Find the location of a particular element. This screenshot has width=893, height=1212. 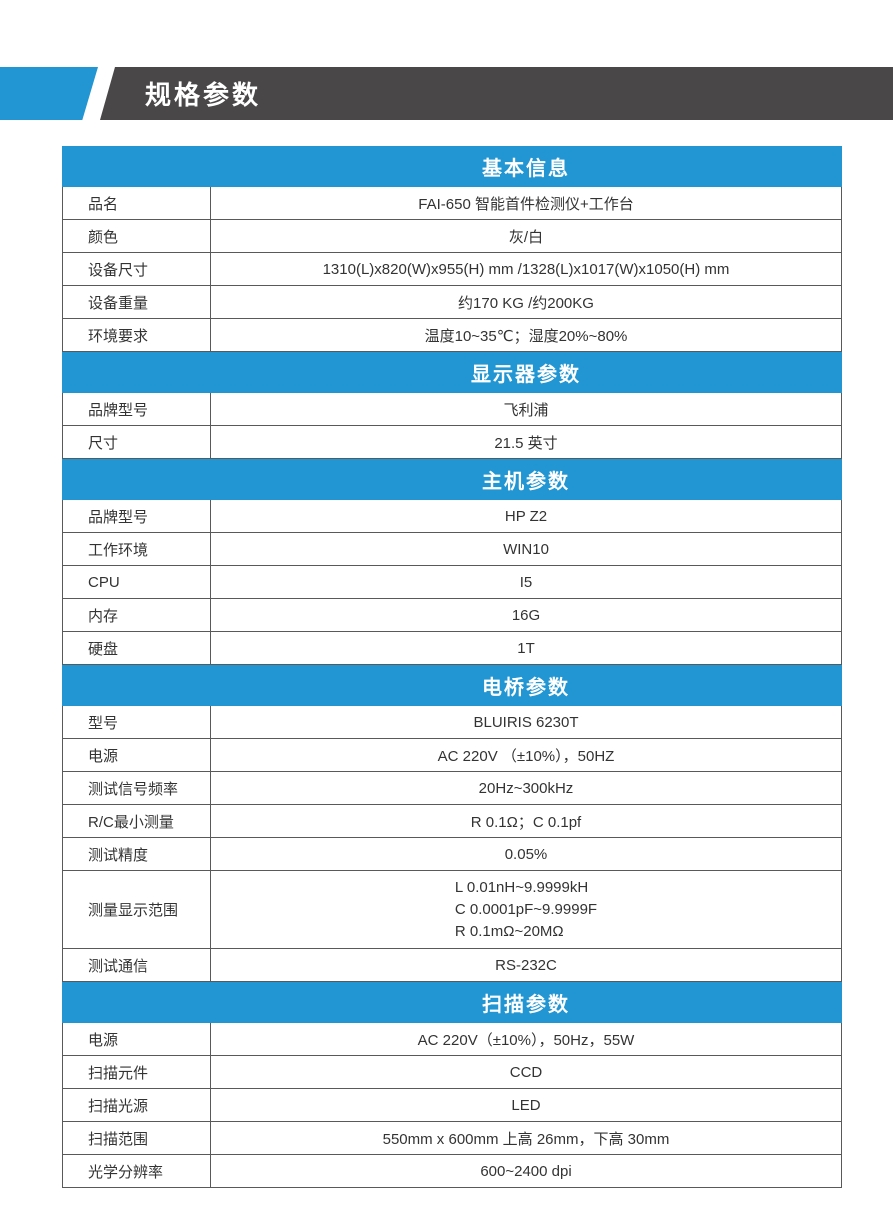

spec-value: BLUIRIS 6230T is located at coordinates (526, 722).